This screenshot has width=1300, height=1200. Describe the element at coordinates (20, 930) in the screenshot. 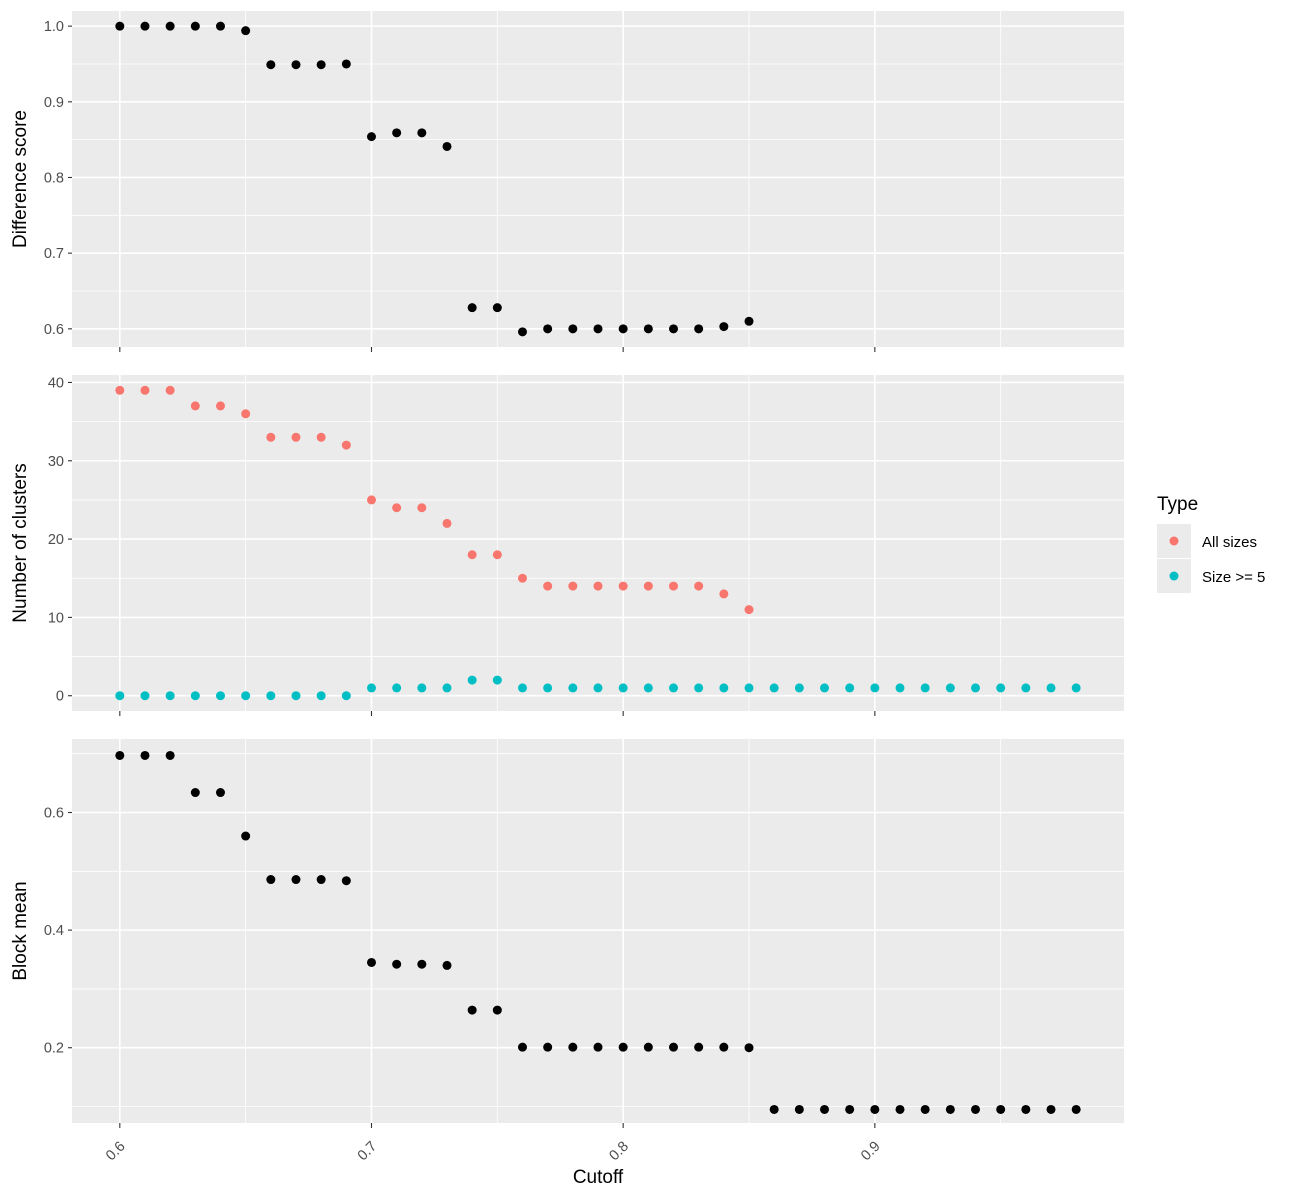

I see `y-axis-title: Block mean` at that location.